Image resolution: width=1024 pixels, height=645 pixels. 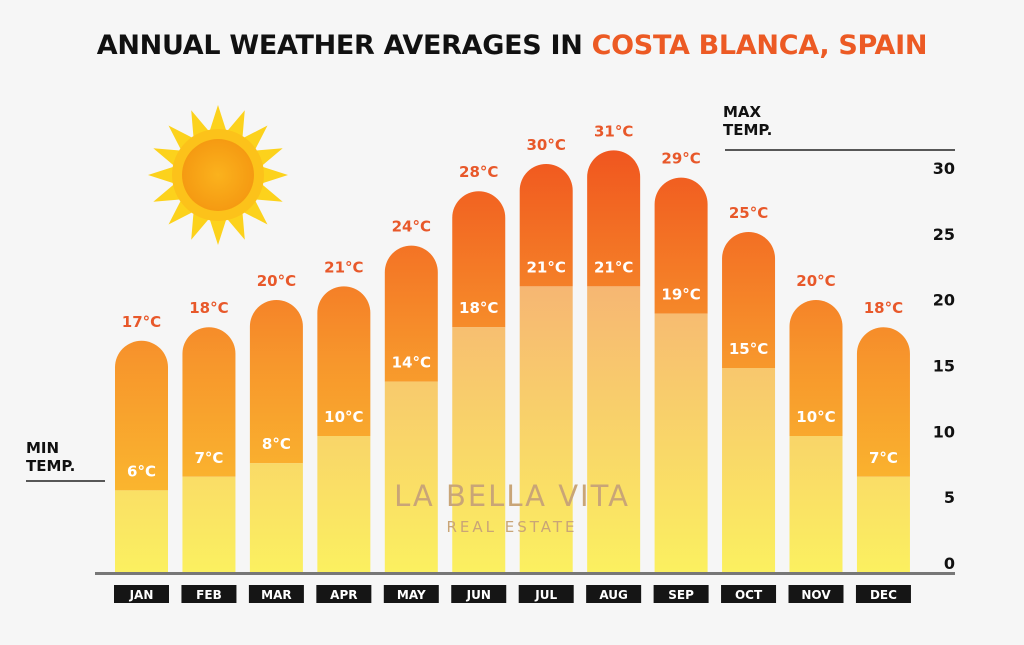 I want to click on max-label-line2: TEMP., so click(x=747, y=130).